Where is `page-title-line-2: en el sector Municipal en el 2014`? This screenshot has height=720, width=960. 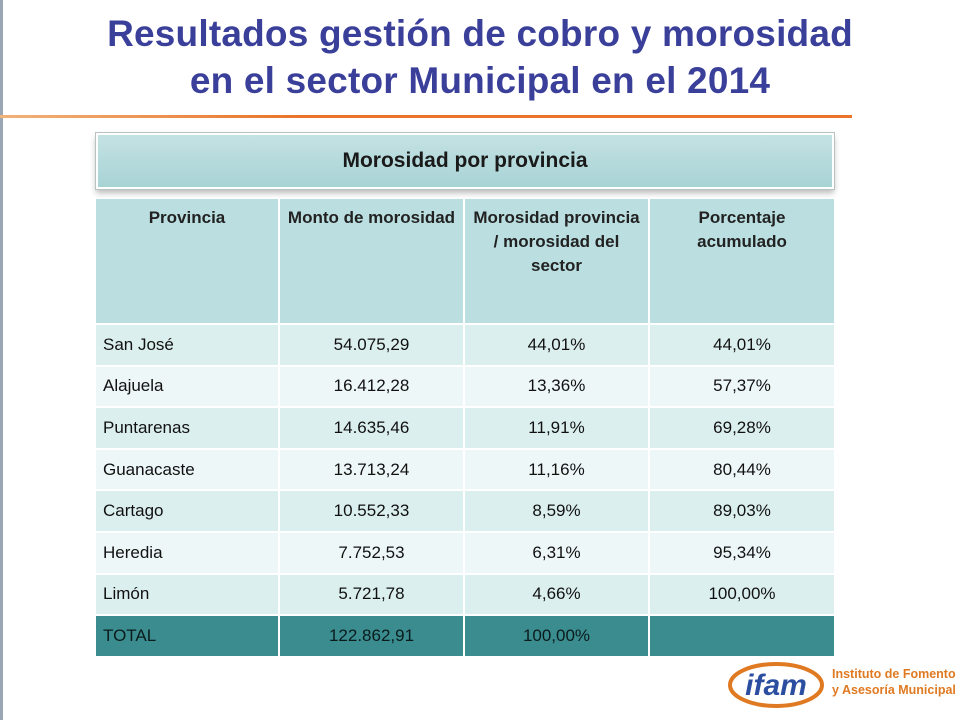
page-title-line-2: en el sector Municipal en el 2014 is located at coordinates (480, 80).